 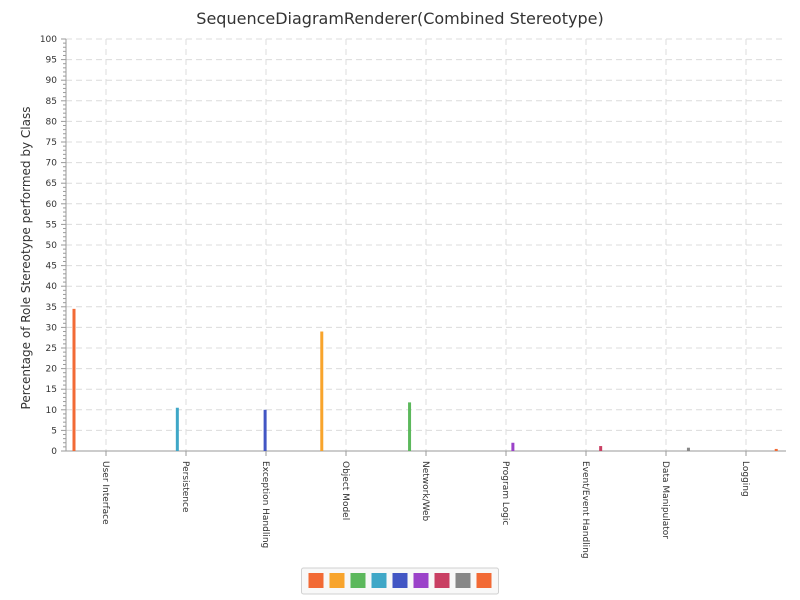 I want to click on x-tick-label: Logging, so click(x=745, y=479).